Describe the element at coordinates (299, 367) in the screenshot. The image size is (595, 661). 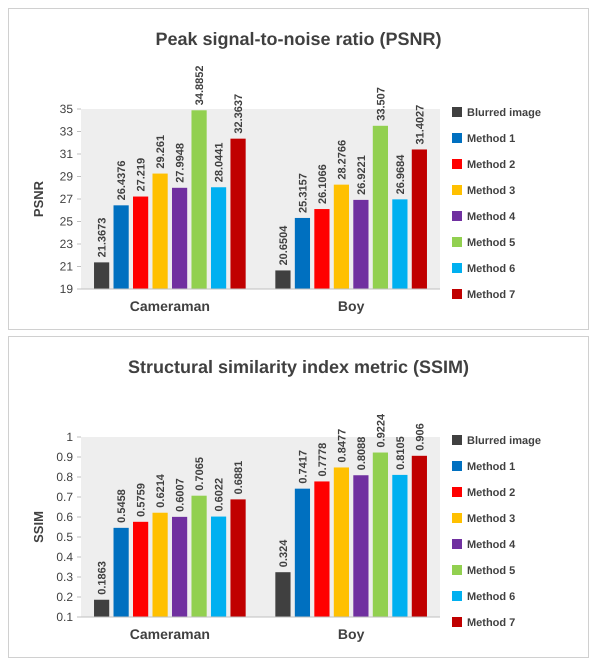
I see `chart-title: Structural similarity index metric (SSIM)` at that location.